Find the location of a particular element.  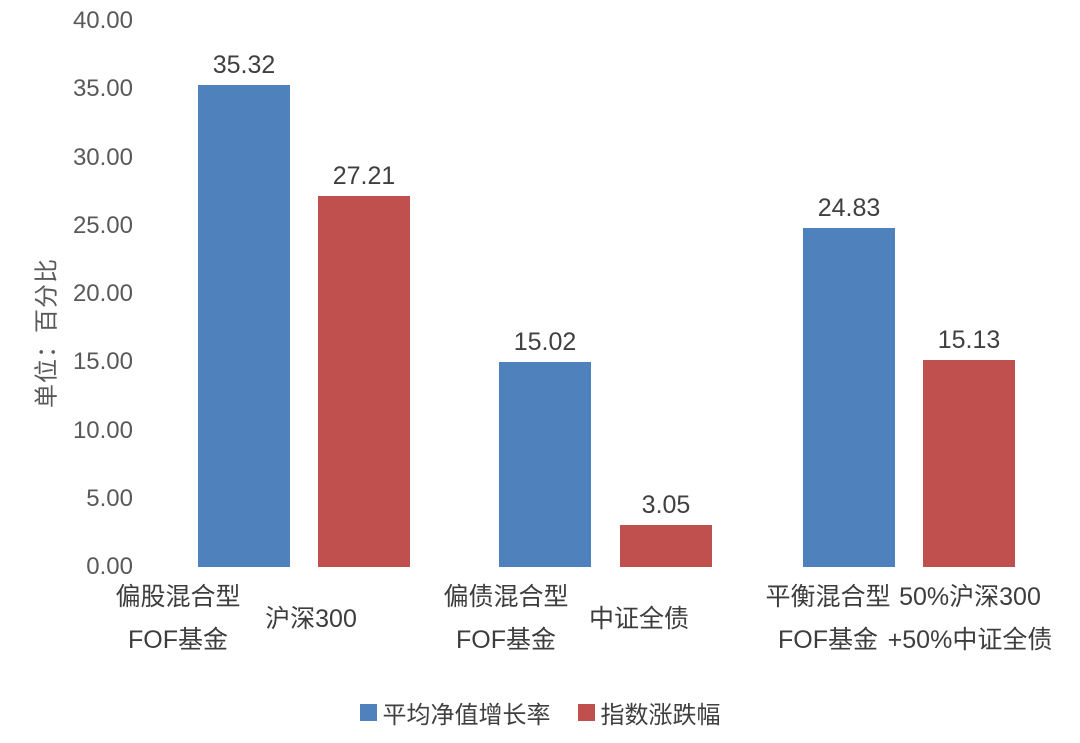

y-tick-label: 0.00 is located at coordinates (109, 566).